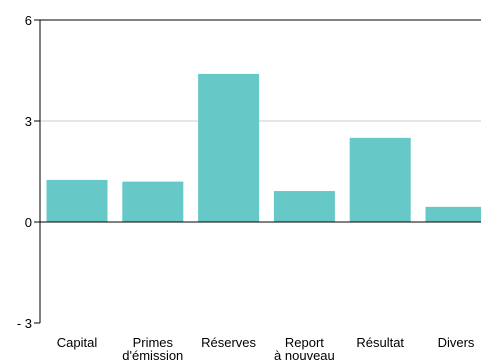 This screenshot has height=363, width=481. What do you see at coordinates (28, 222) in the screenshot?
I see `y-tick-label-2: 0` at bounding box center [28, 222].